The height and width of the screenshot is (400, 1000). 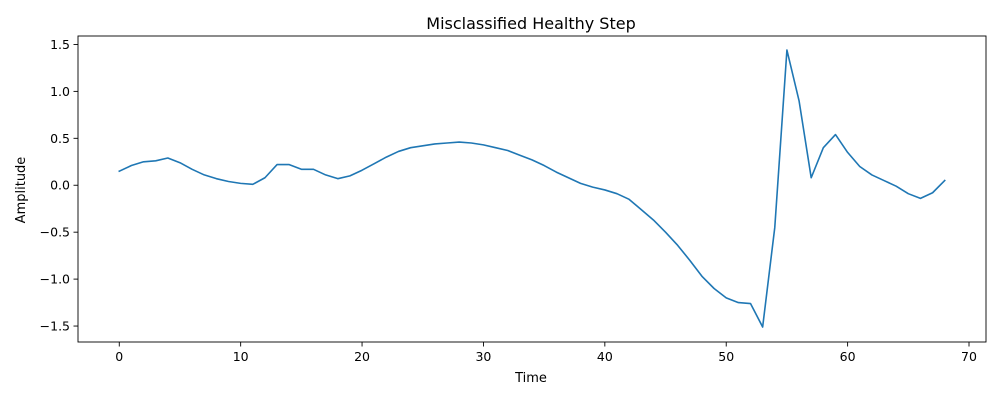 I want to click on x-tick-label: 70, so click(x=969, y=356).